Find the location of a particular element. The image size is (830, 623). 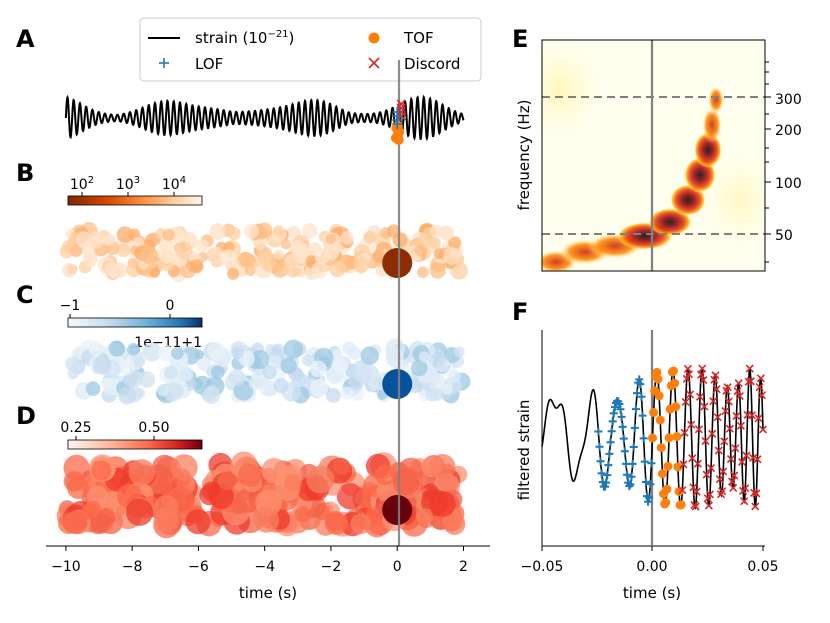

spectrogram-haze is located at coordinates (576, 95).